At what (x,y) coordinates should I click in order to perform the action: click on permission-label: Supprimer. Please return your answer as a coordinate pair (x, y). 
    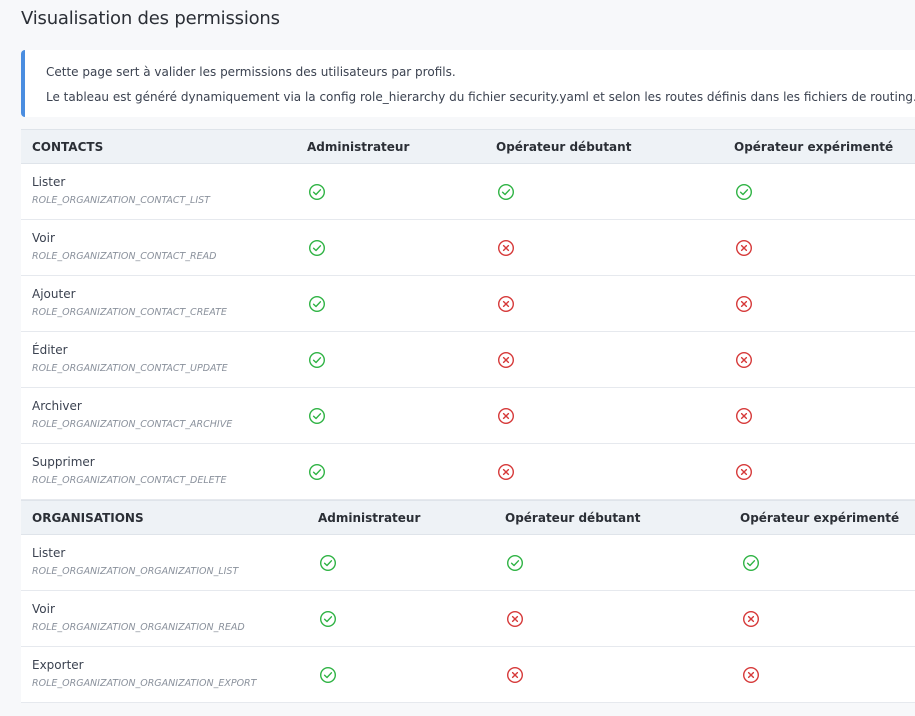
    Looking at the image, I should click on (63, 462).